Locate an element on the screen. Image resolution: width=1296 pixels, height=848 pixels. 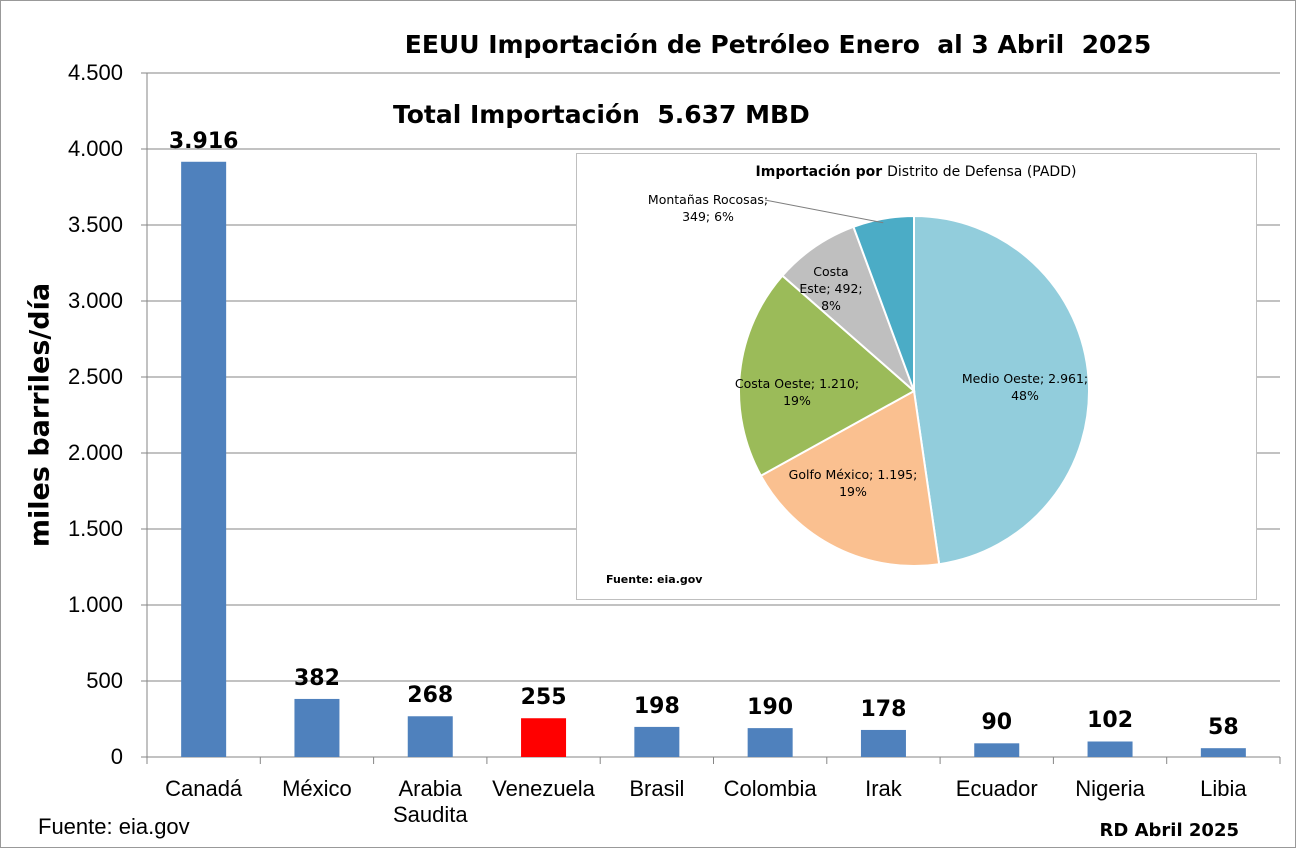
value-label: 178 is located at coordinates (883, 709).